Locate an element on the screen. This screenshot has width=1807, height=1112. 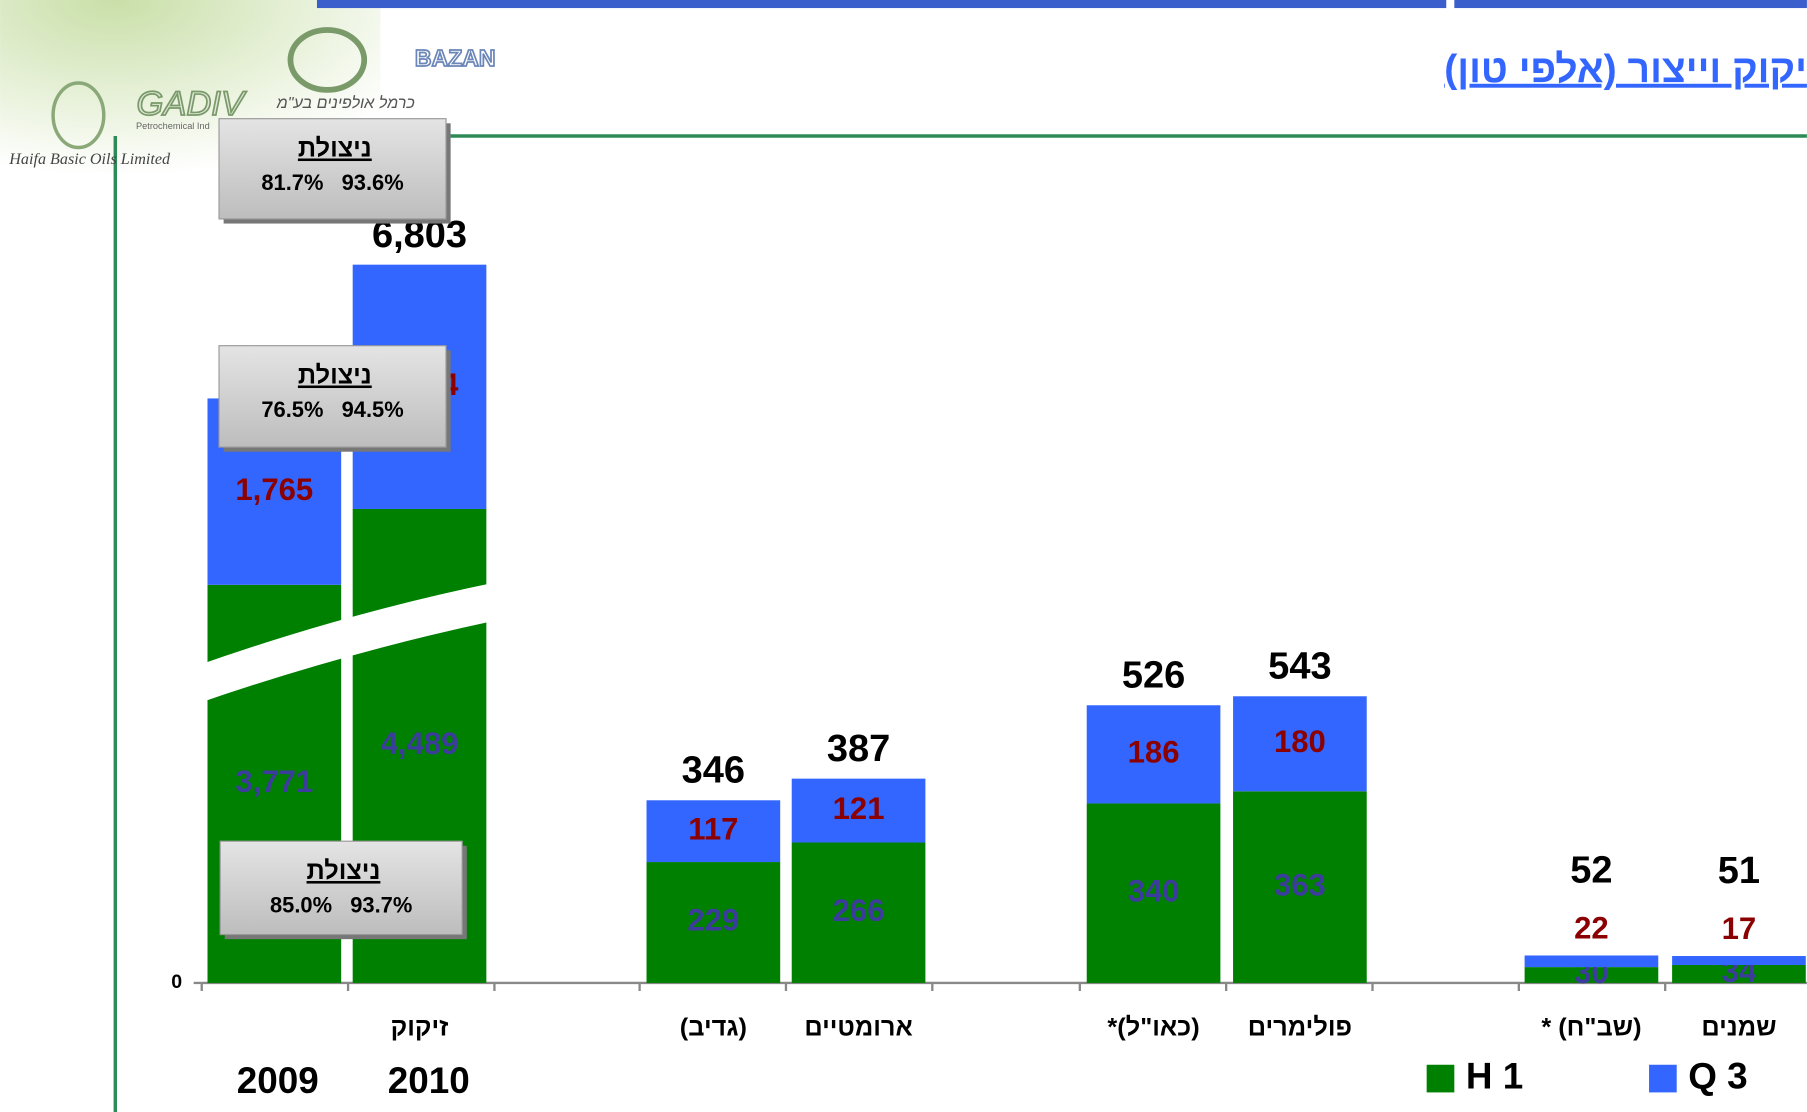
bar-value-label: 3,771 is located at coordinates (274, 781).